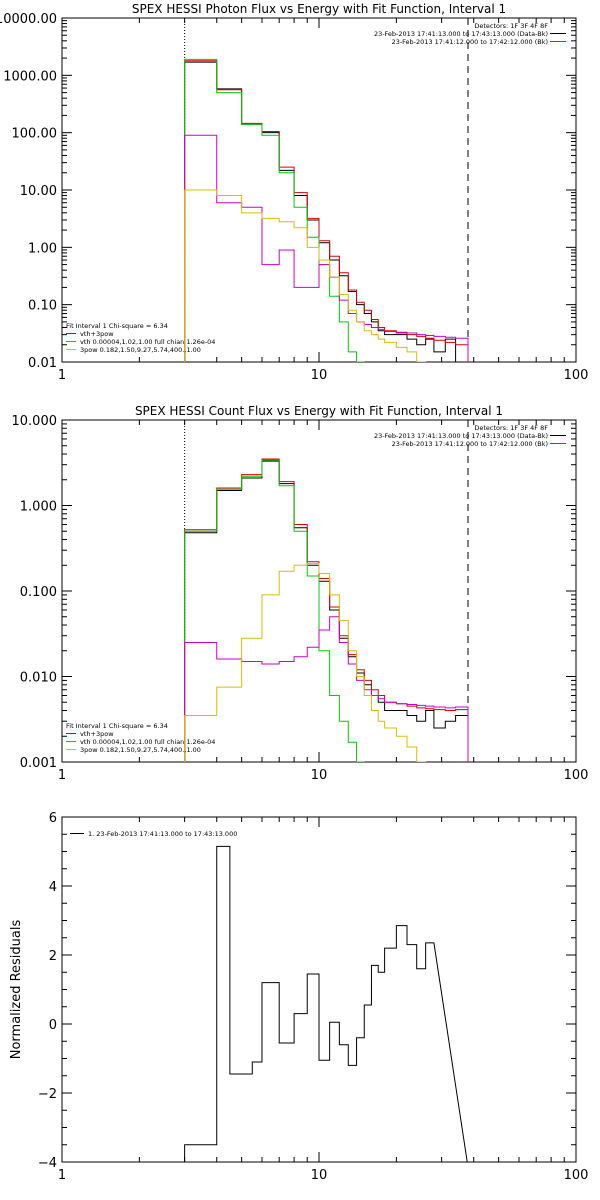 The image size is (600, 1200). I want to click on y-tick-label: 0.001, so click(38, 763).